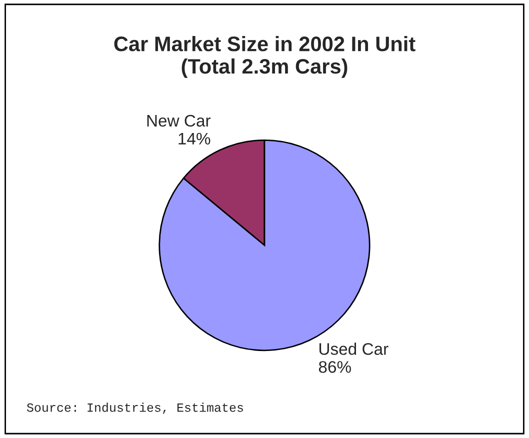 This screenshot has width=529, height=438. Describe the element at coordinates (179, 120) in the screenshot. I see `slice-label: New Car` at that location.